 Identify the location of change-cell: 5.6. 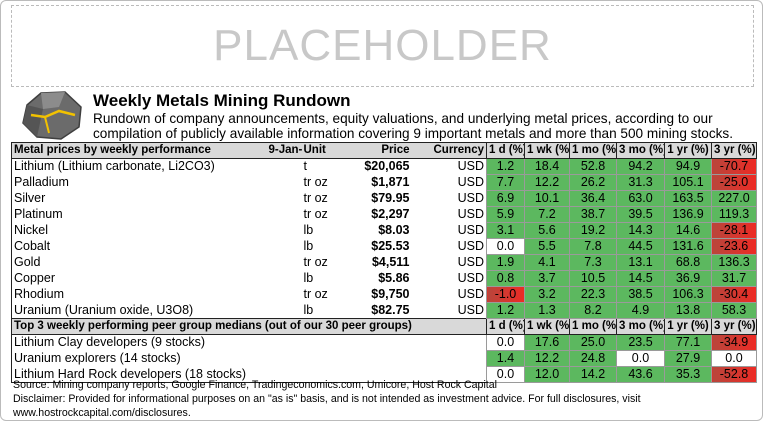
(547, 230).